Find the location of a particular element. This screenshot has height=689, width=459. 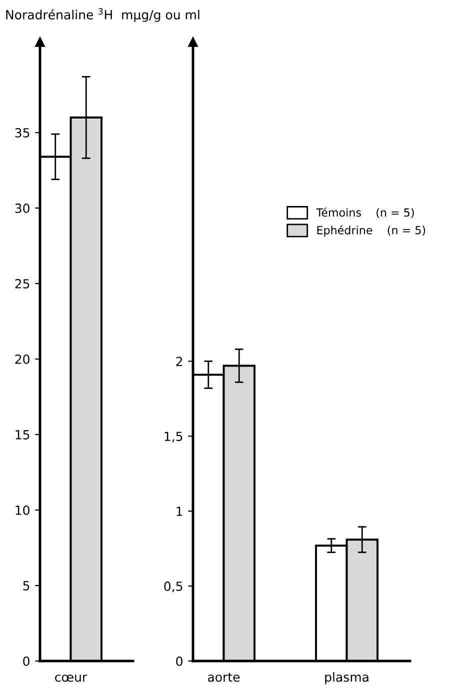

y-tick-label: 1,5 is located at coordinates (173, 437).